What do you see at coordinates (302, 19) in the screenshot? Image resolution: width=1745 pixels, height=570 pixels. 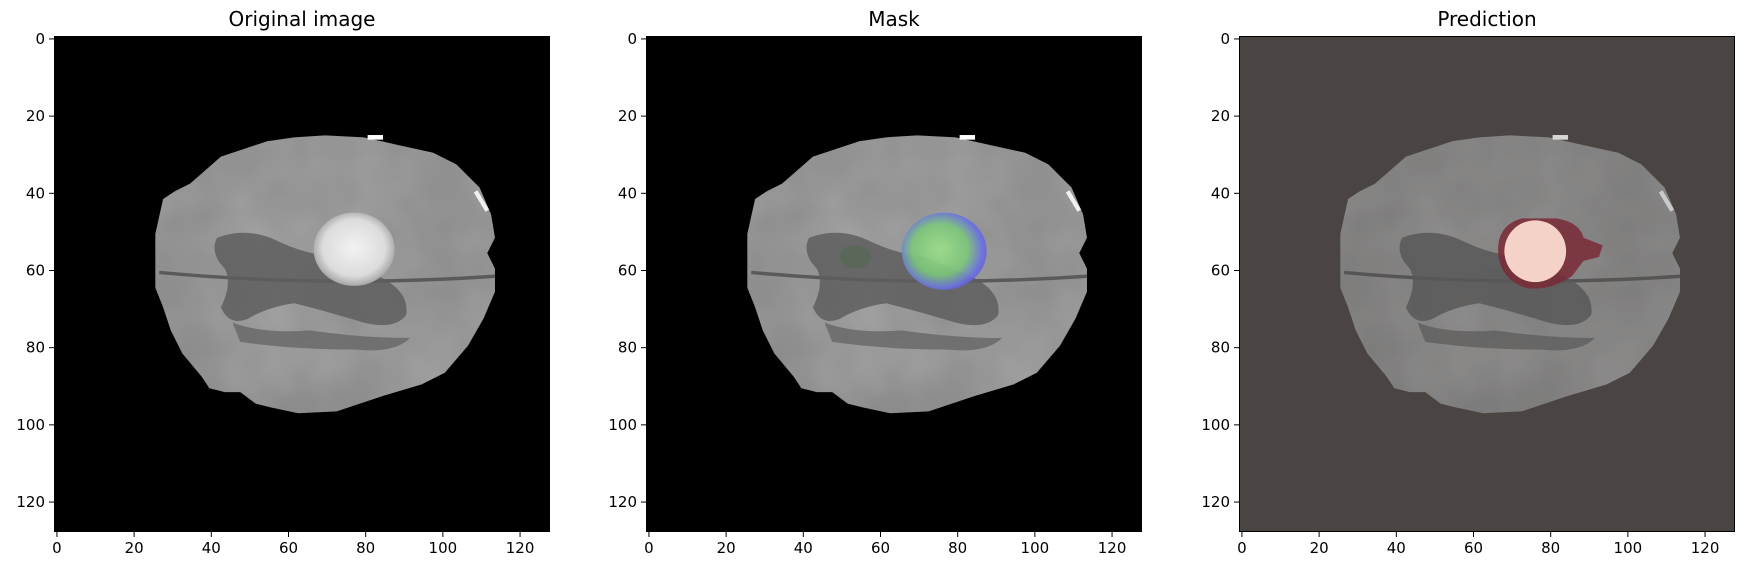 I see `panel-title: Original image` at bounding box center [302, 19].